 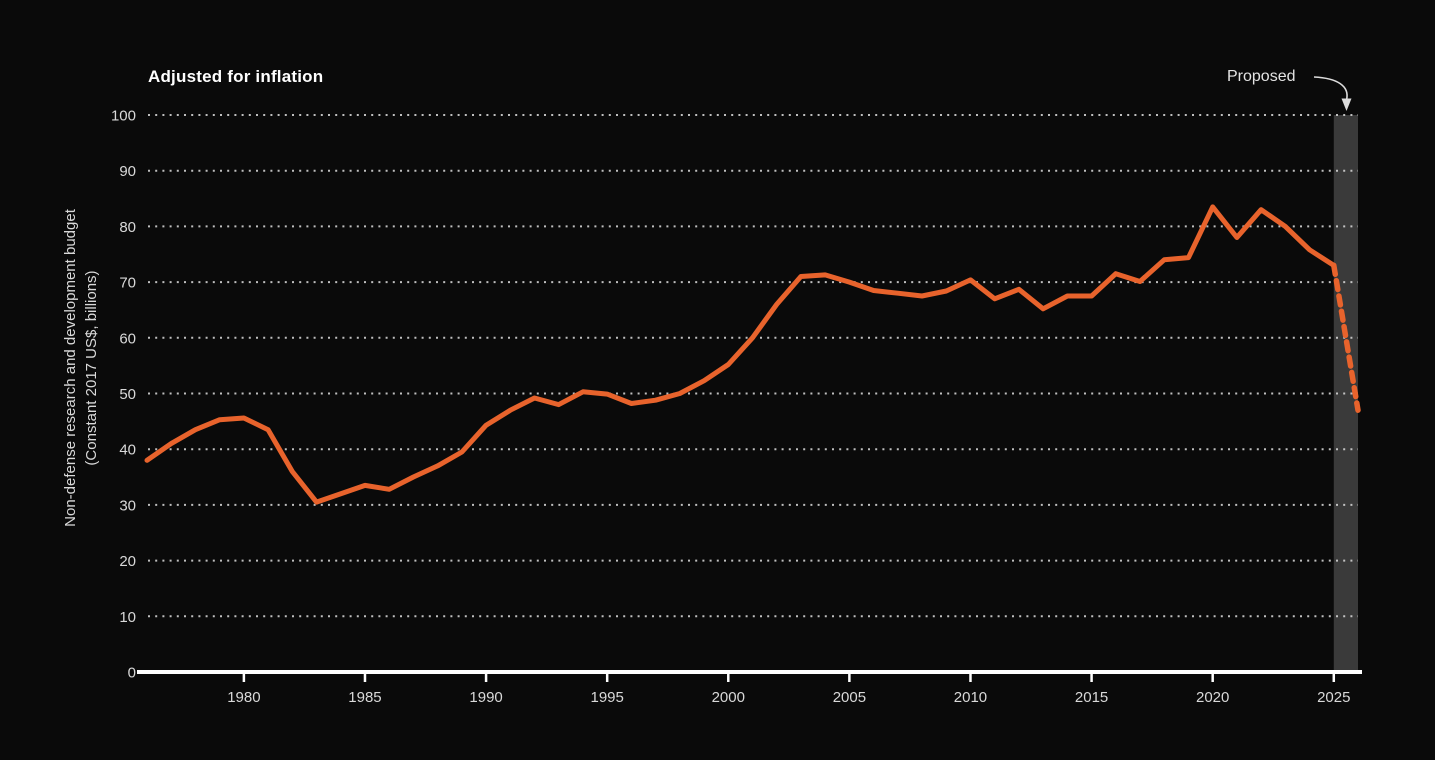 I want to click on x-tick-label: 2000, so click(x=728, y=697).